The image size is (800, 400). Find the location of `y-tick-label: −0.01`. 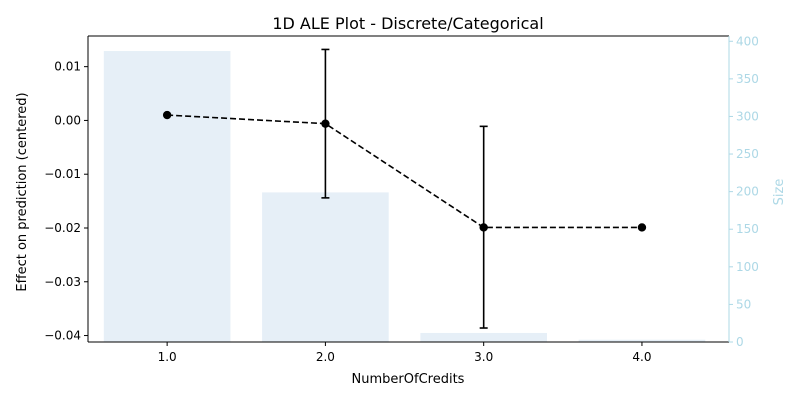

y-tick-label: −0.01 is located at coordinates (62, 174).